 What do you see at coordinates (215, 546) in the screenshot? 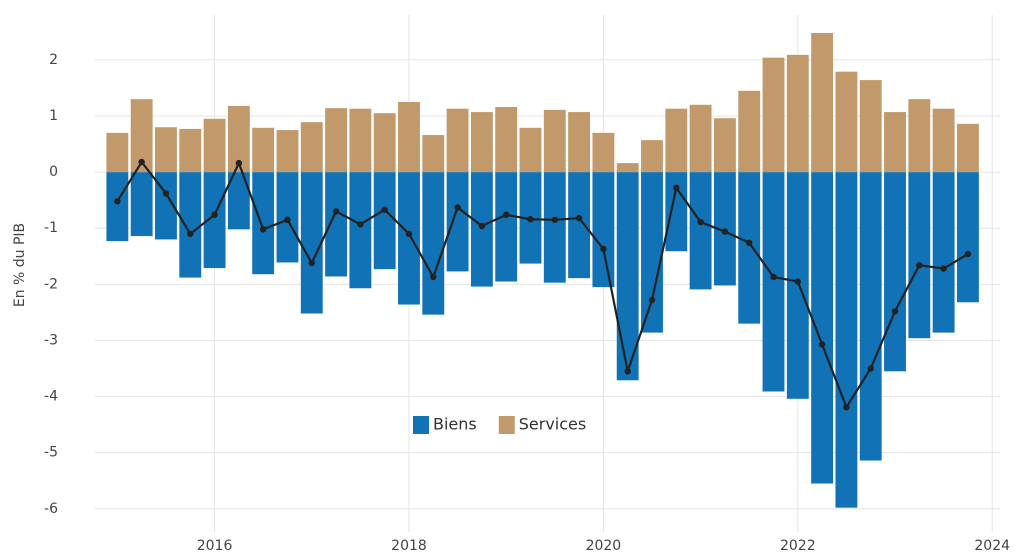
I see `x-tick-label: 2016` at bounding box center [215, 546].